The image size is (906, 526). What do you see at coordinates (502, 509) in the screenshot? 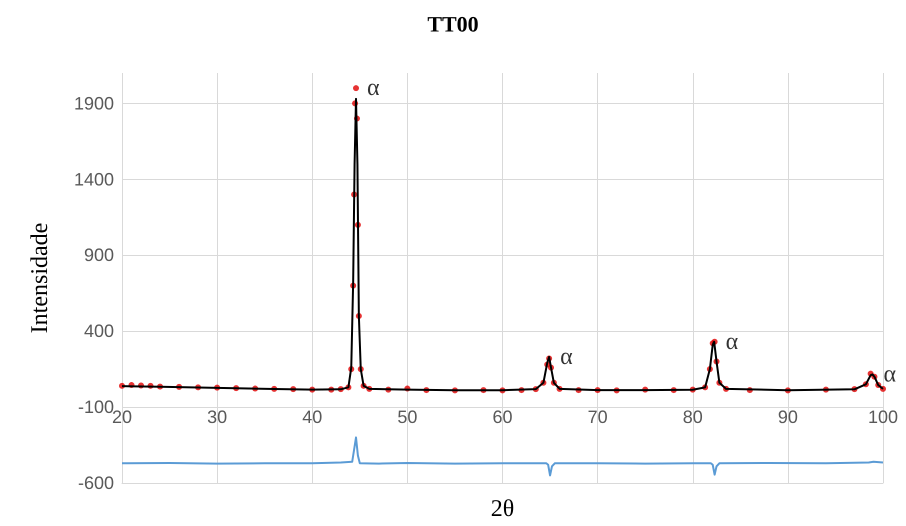
I see `x-axis-title: 2θ` at bounding box center [502, 509].